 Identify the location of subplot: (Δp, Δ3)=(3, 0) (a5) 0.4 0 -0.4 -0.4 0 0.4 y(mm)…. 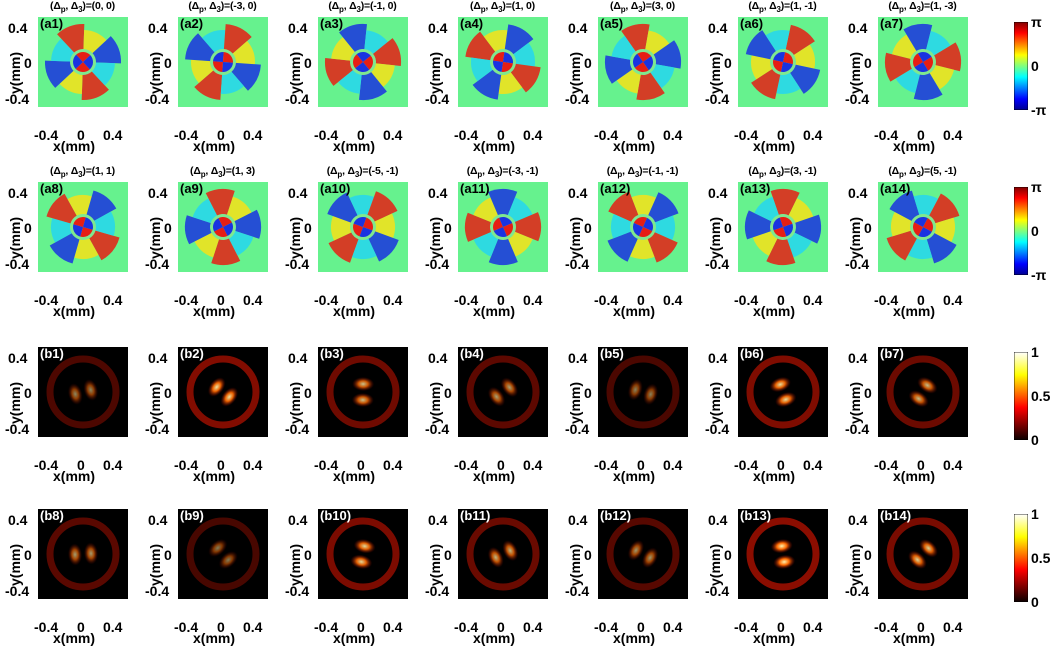
(624, 77).